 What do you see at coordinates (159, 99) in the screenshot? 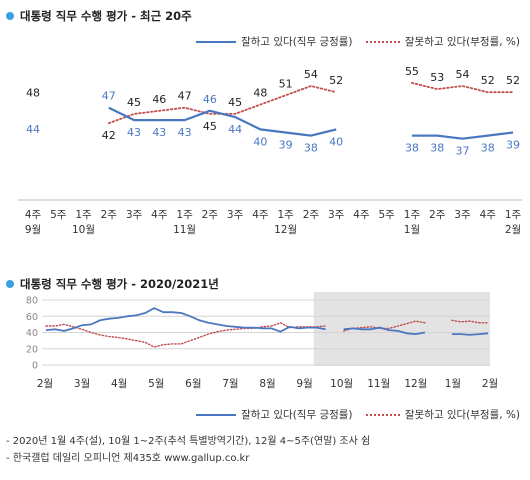
I see `data-label-negative: 46` at bounding box center [159, 99].